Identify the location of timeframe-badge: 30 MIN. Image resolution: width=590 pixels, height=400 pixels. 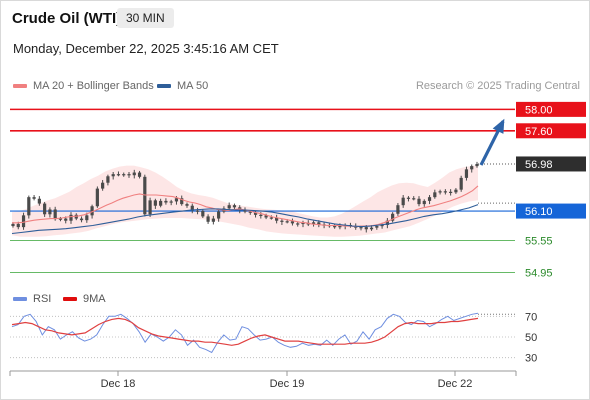
(145, 18).